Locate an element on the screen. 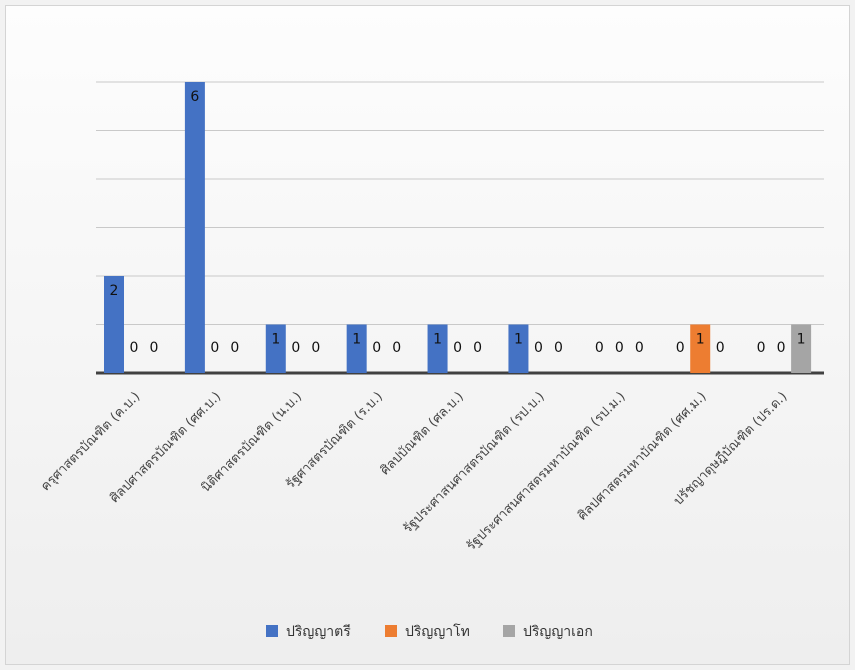  legend: ปริญญาตรี ปริญญาโท ปริญญาเอก is located at coordinates (429, 631).